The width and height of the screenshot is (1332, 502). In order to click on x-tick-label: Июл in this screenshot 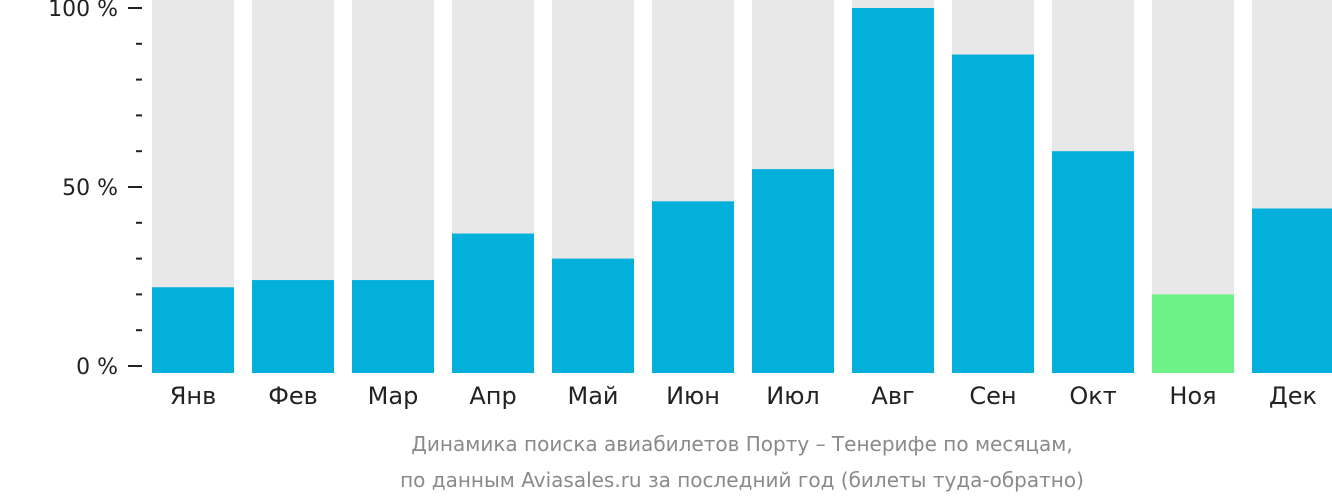, I will do `click(793, 396)`.